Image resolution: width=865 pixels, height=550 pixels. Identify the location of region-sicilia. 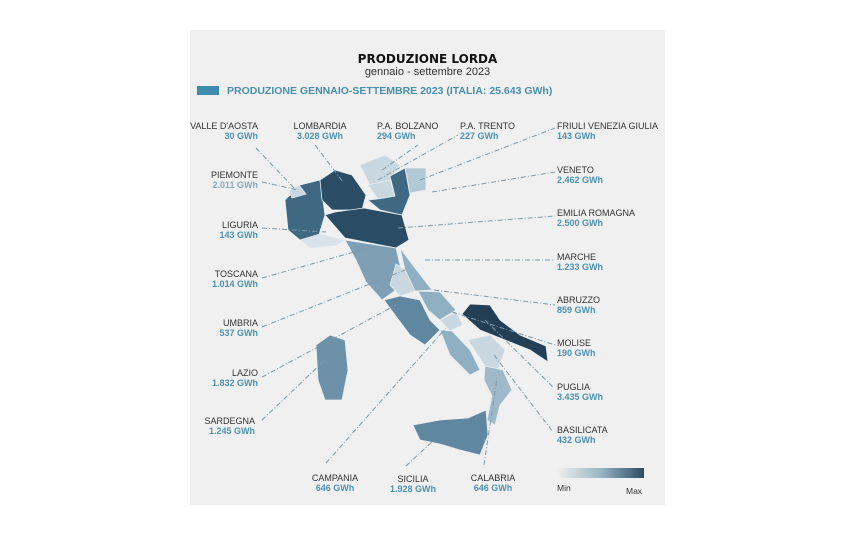
(450, 432).